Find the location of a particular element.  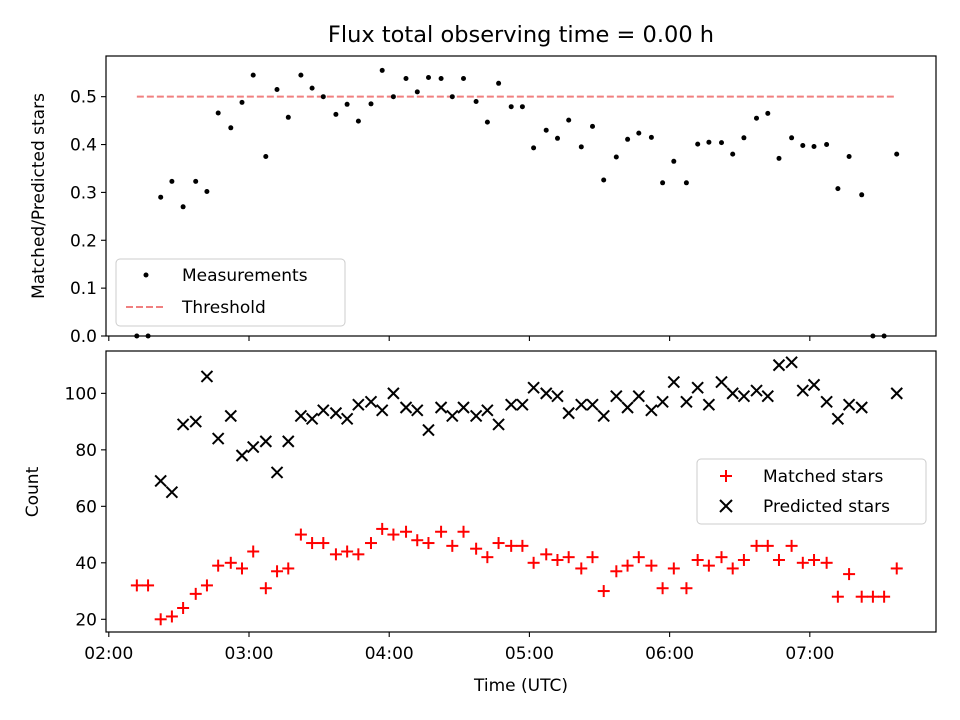

count-y-tick-label: 80 is located at coordinates (86, 451).